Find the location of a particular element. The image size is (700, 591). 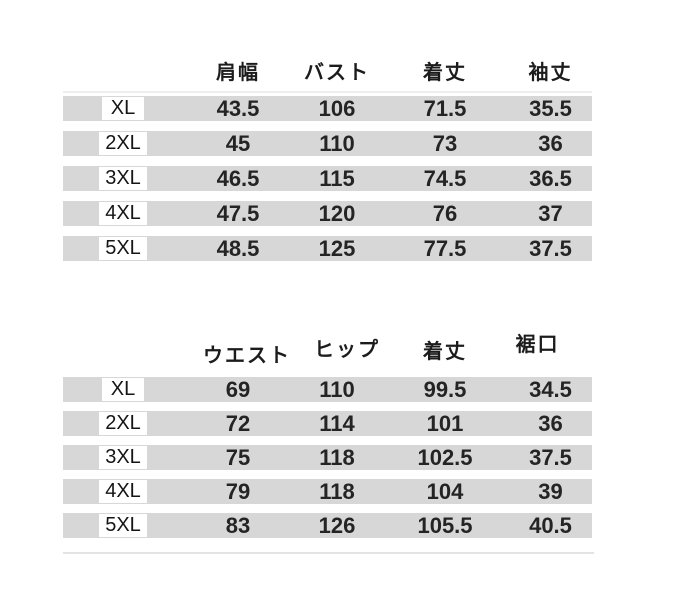

table-row-2xl: 2XL 72 114 101 36 is located at coordinates (327, 423).